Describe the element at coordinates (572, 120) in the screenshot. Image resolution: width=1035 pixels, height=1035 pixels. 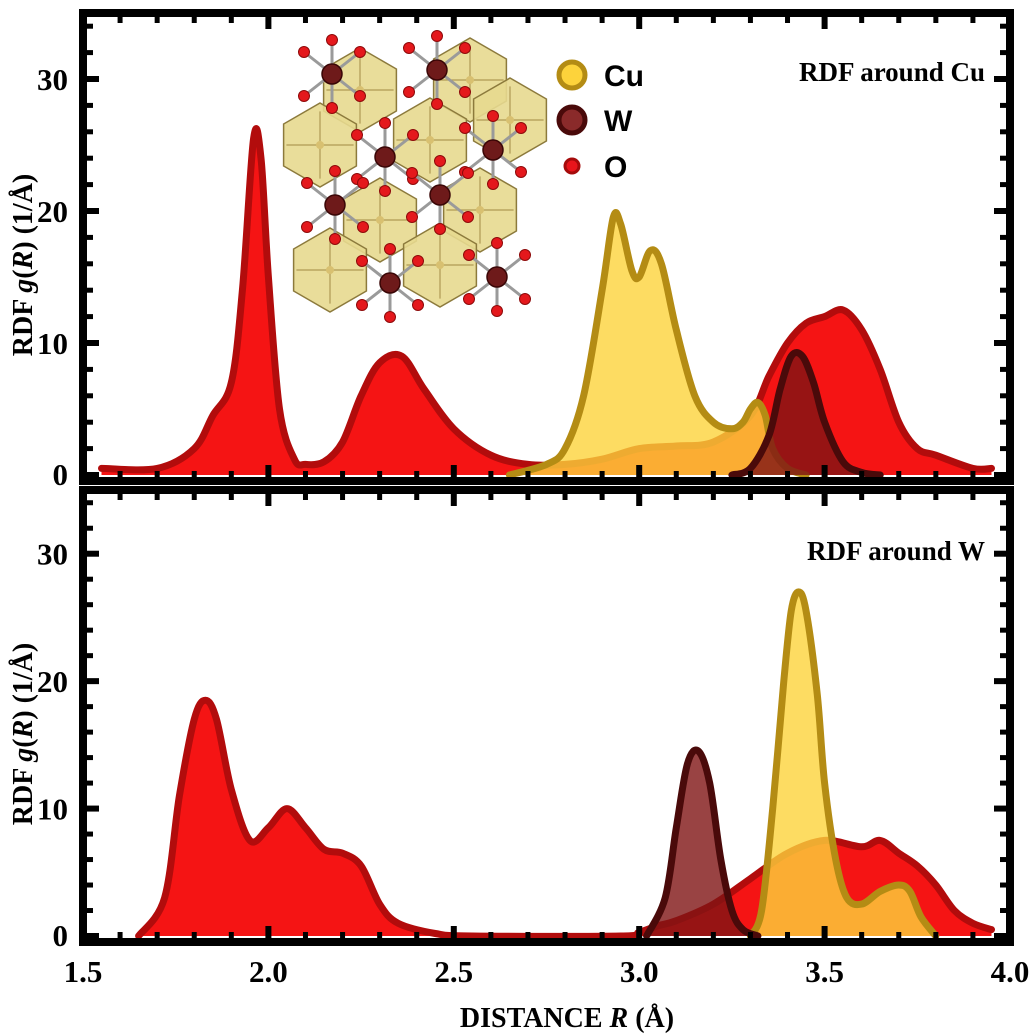
I see `legend-w-marker` at that location.